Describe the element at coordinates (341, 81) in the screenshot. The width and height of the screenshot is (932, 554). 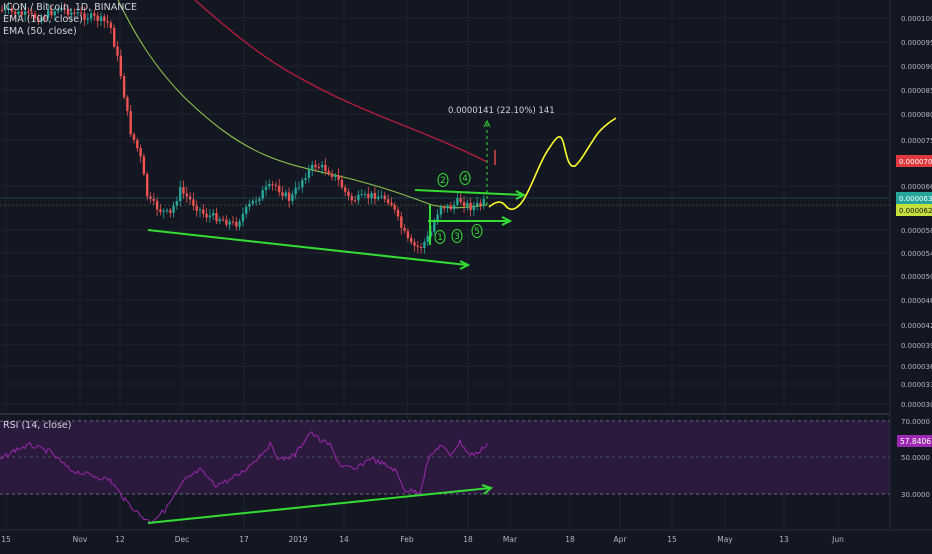
I see `ema100-line` at that location.